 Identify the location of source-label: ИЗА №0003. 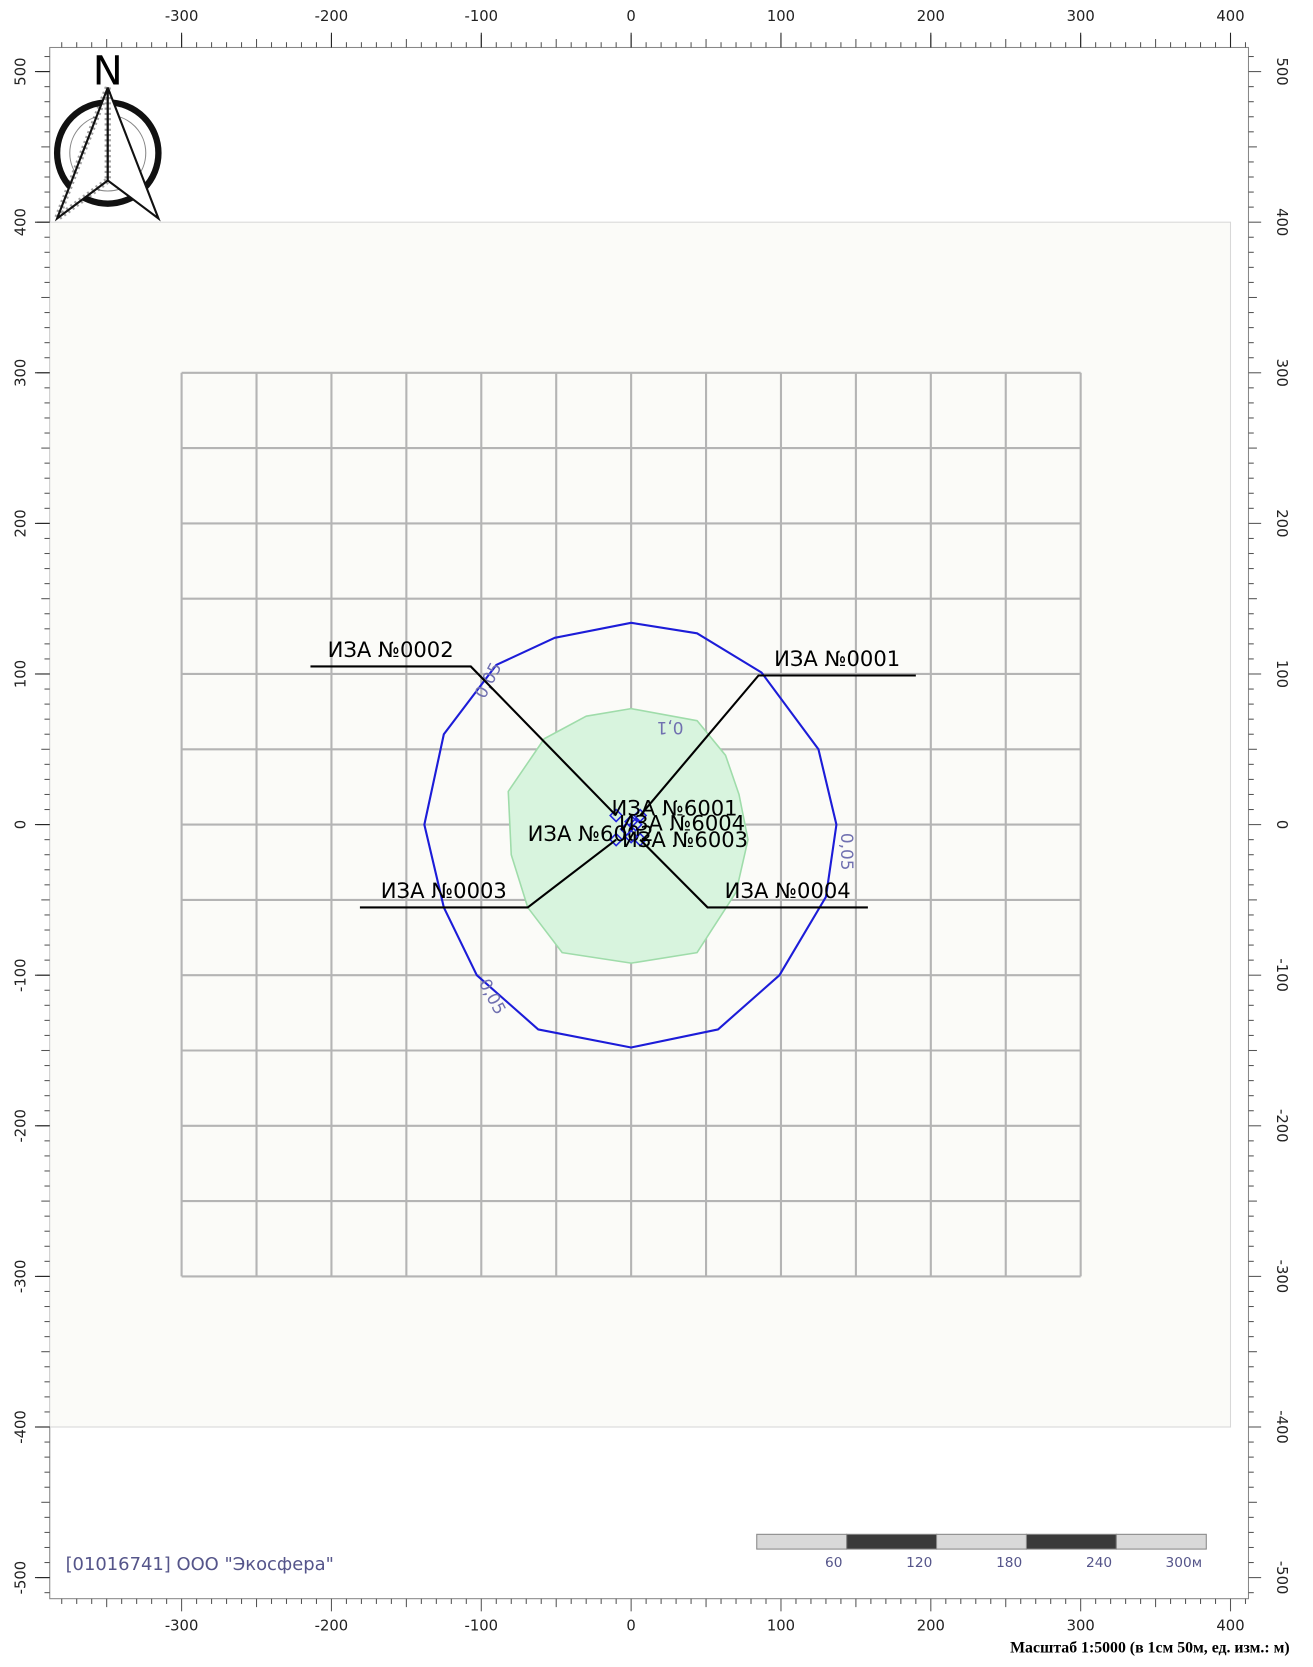
(444, 890).